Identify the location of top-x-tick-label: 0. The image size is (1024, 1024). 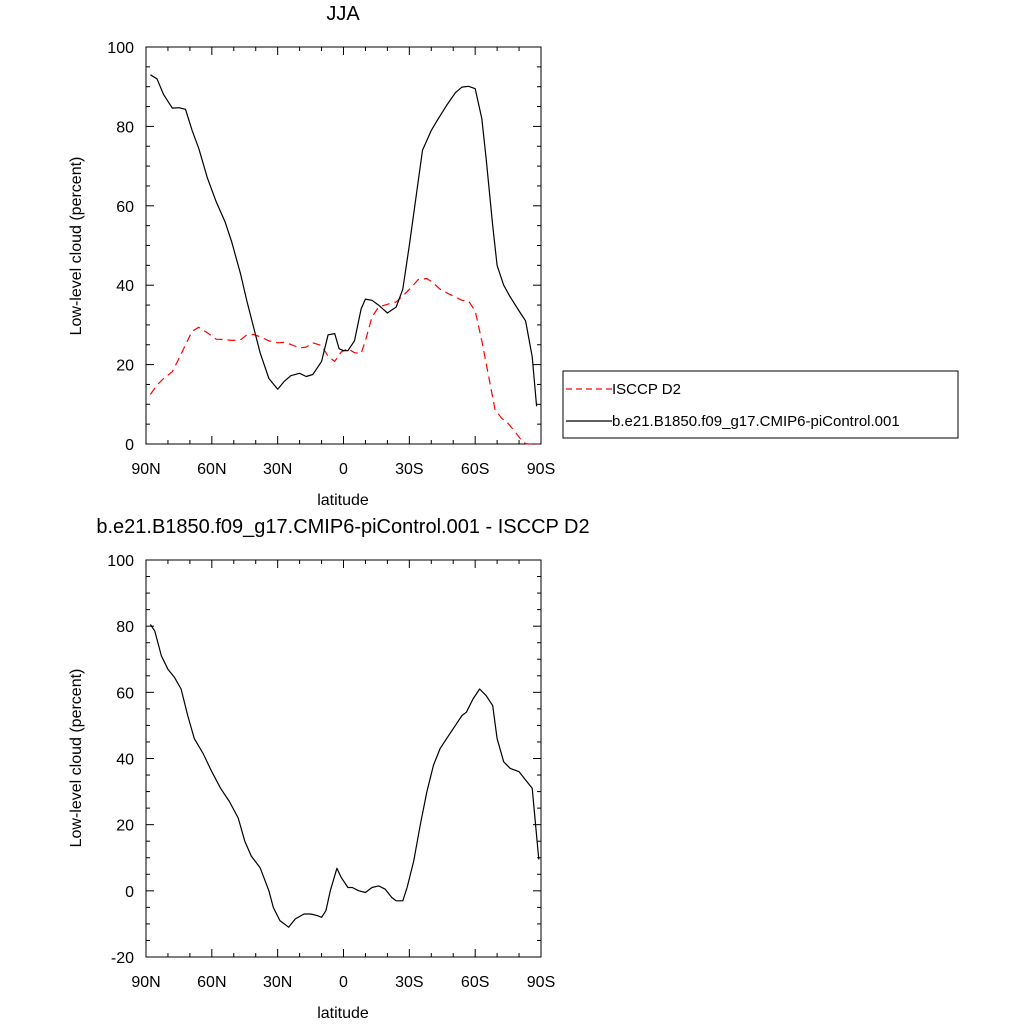
(343, 469).